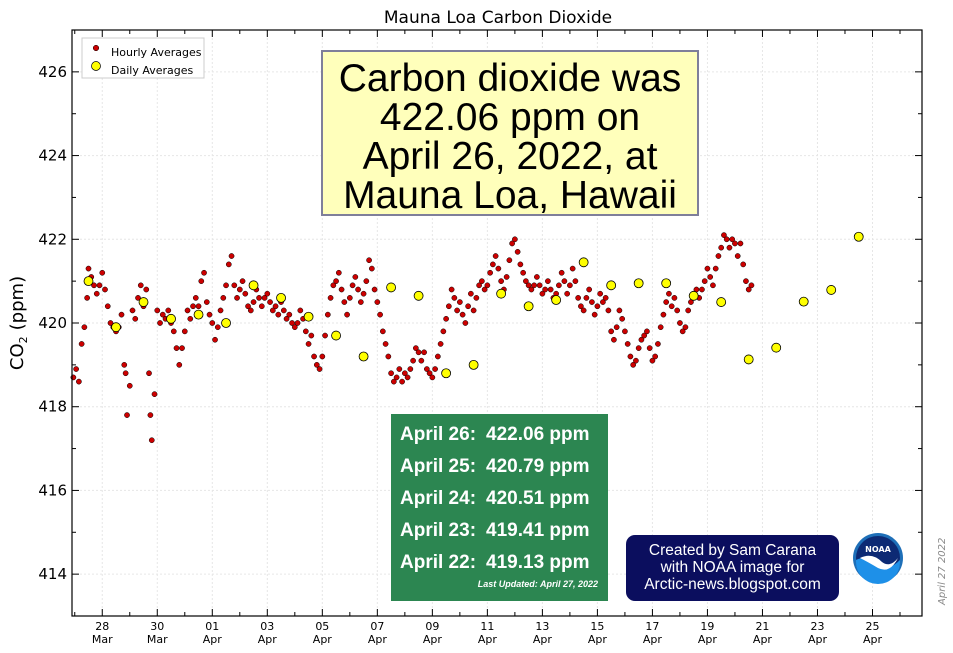  Describe the element at coordinates (495, 531) in the screenshot. I see `recent-value-row: April 23: 419.41 ppm` at that location.